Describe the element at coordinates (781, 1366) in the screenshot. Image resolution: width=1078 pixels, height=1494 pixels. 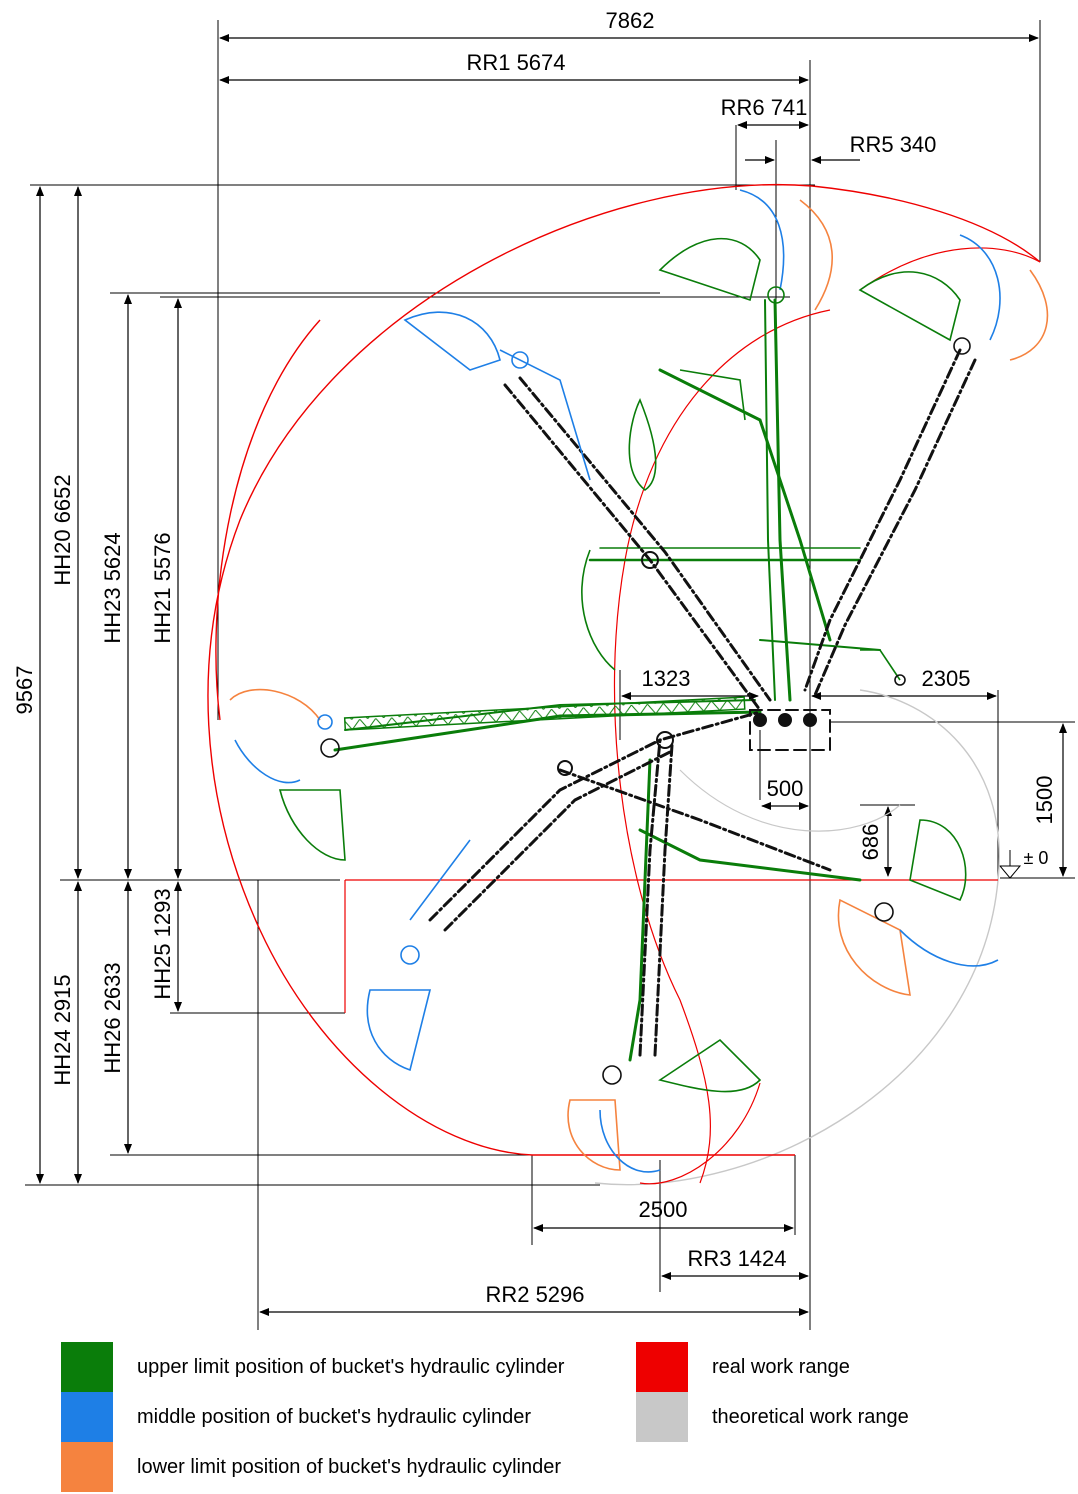
I see `legend-label-real: real work range` at that location.